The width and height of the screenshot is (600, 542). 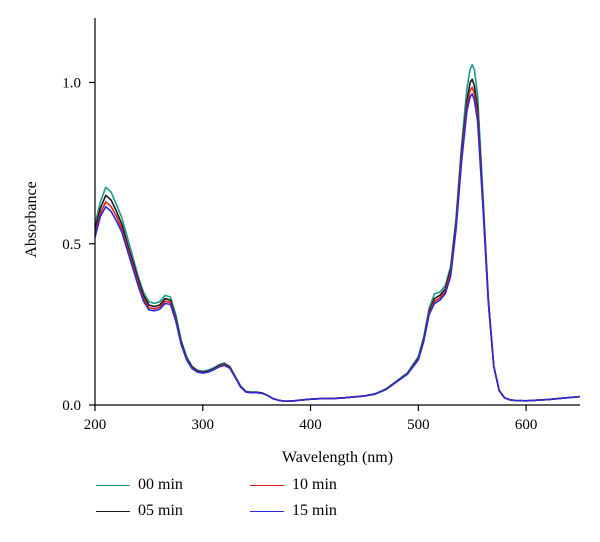 What do you see at coordinates (71, 245) in the screenshot?
I see `y-tick-label: 0.5` at bounding box center [71, 245].